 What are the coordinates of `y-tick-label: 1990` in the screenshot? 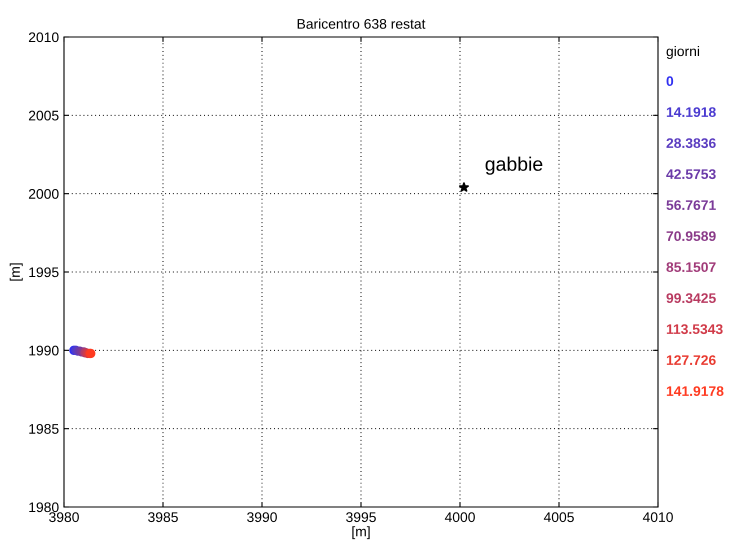 It's located at (44, 351).